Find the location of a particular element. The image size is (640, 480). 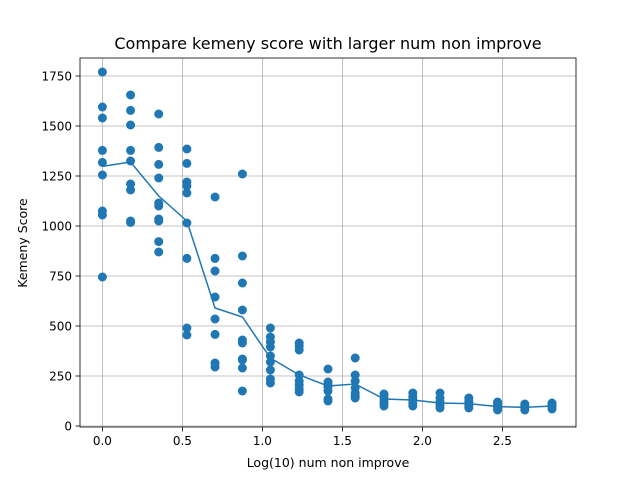

y-tick-label: 0 is located at coordinates (68, 427).